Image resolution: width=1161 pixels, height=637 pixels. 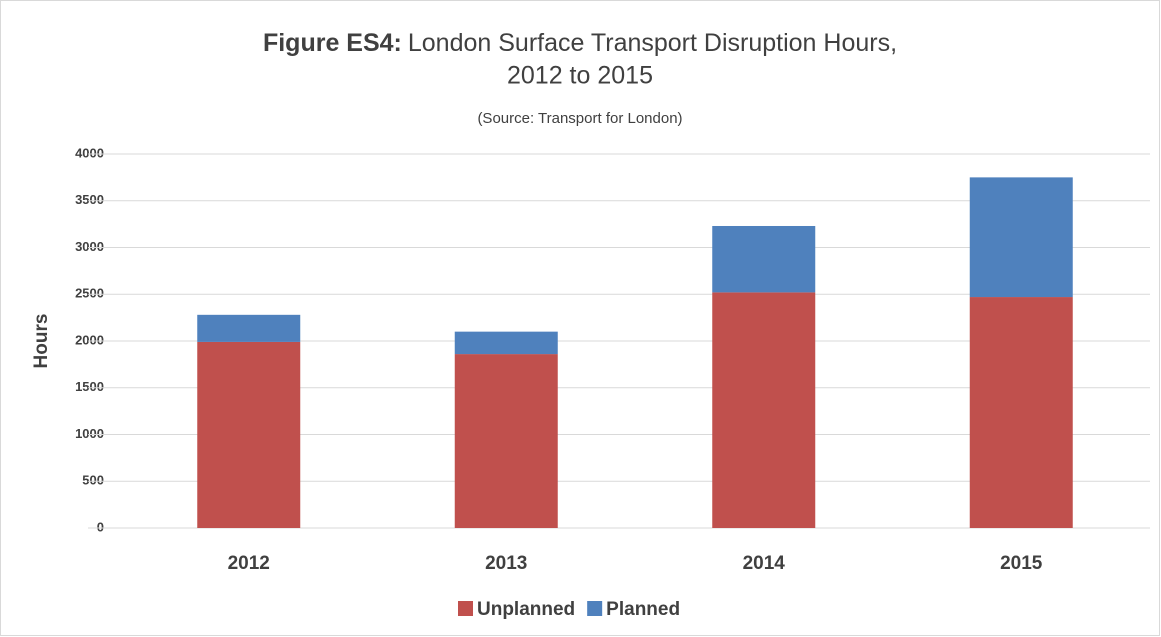 What do you see at coordinates (89, 339) in the screenshot?
I see `y-tick-label: 2000` at bounding box center [89, 339].